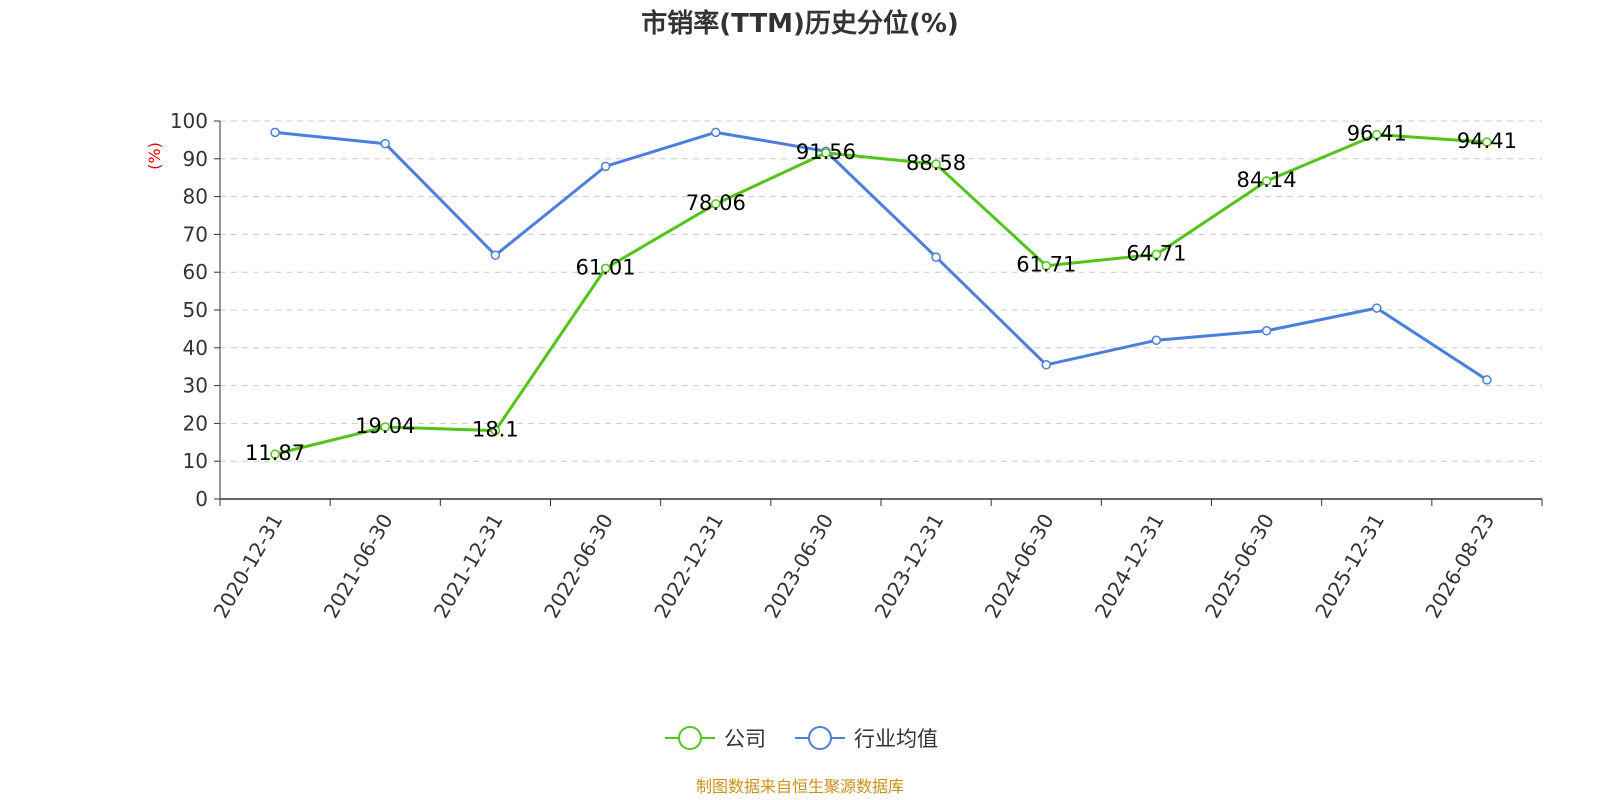  I want to click on data-label: 94.41, so click(1487, 141).